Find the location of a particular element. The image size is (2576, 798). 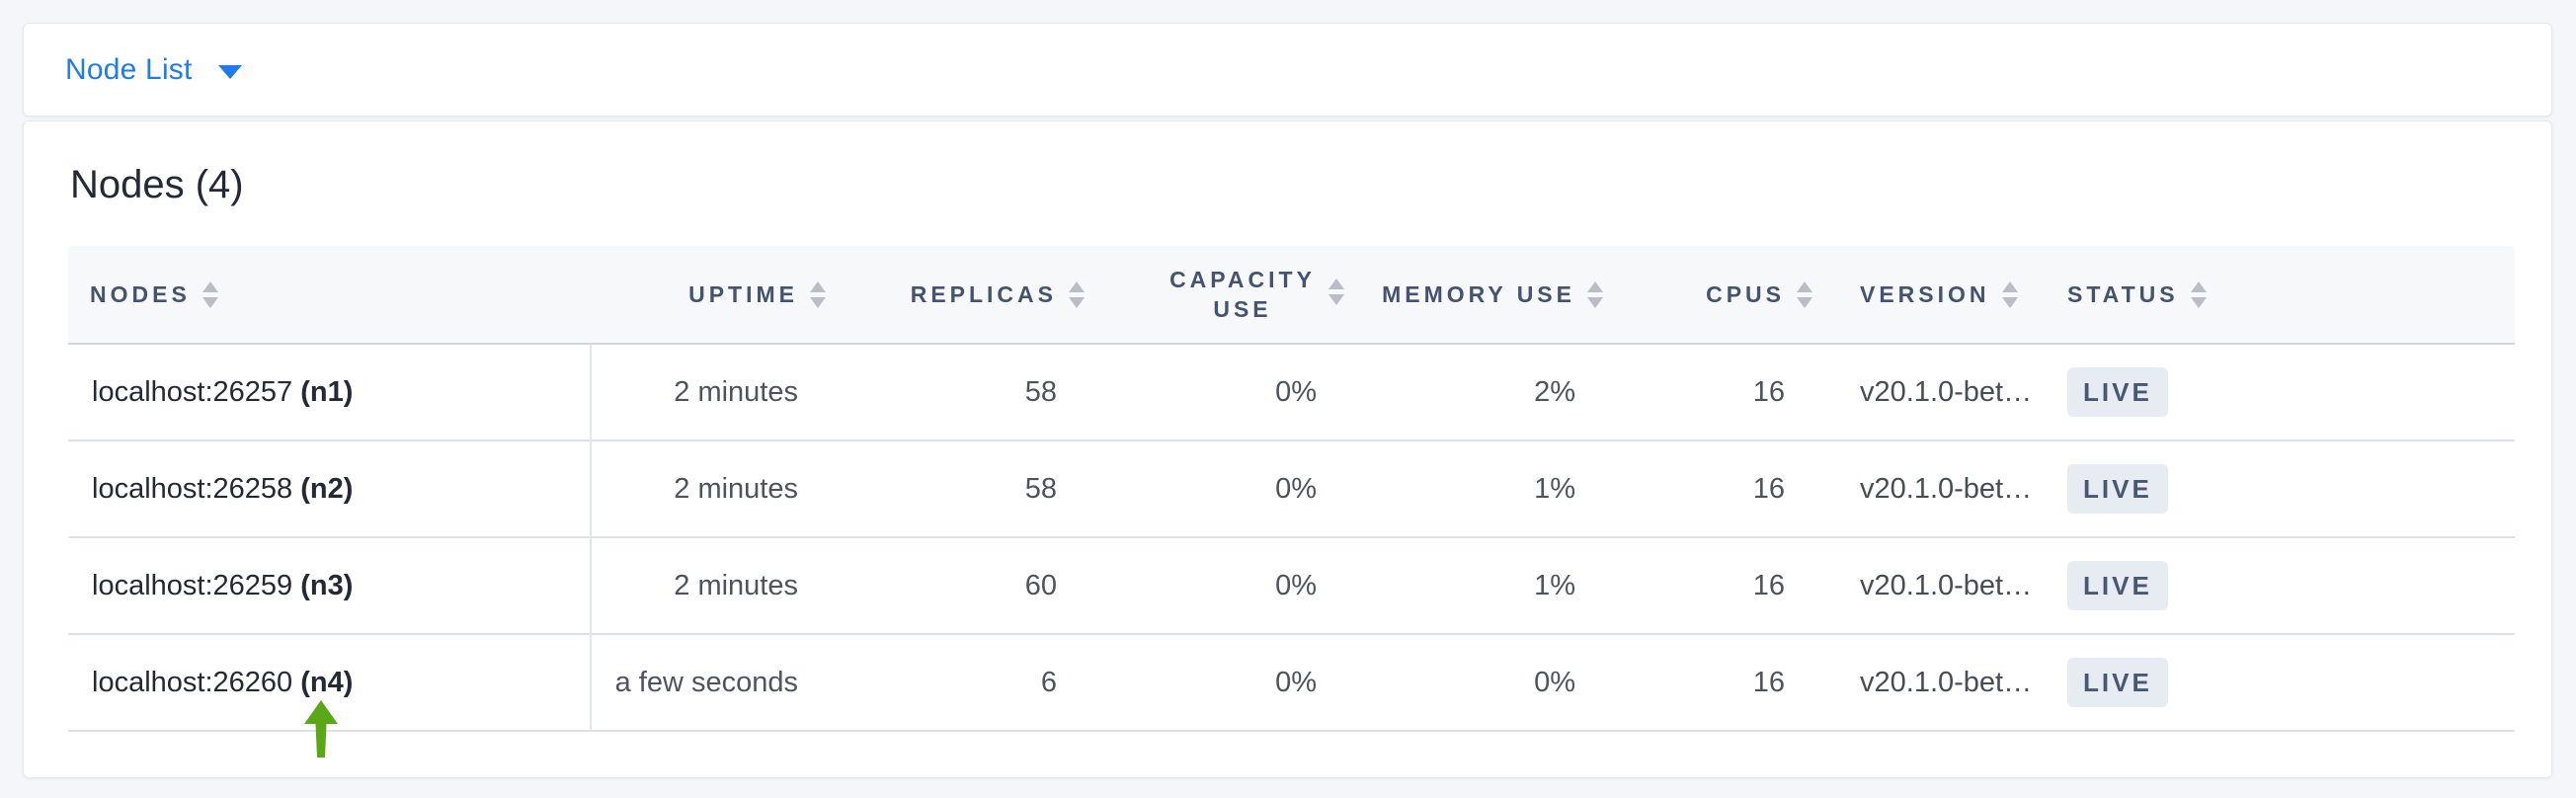

col-header-cpus: CPUS is located at coordinates (1727, 295).